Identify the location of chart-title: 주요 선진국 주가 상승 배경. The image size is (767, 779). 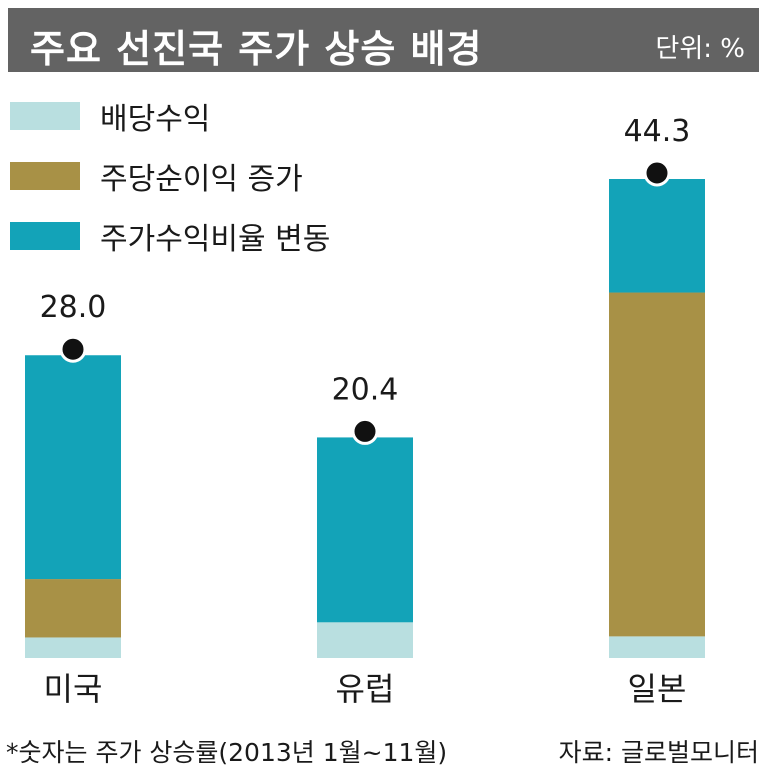
(256, 49).